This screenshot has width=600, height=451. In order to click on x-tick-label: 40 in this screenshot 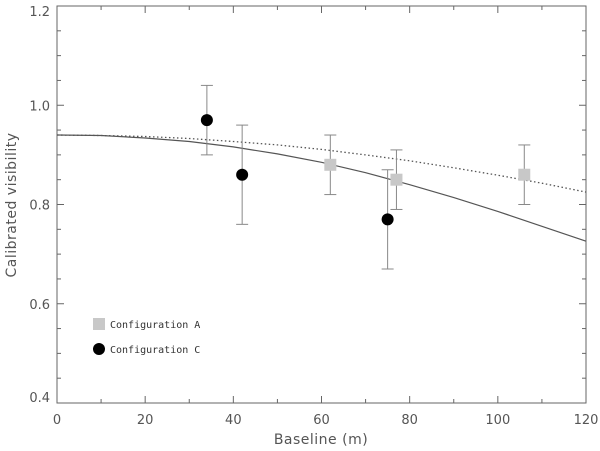, I will do `click(233, 420)`.